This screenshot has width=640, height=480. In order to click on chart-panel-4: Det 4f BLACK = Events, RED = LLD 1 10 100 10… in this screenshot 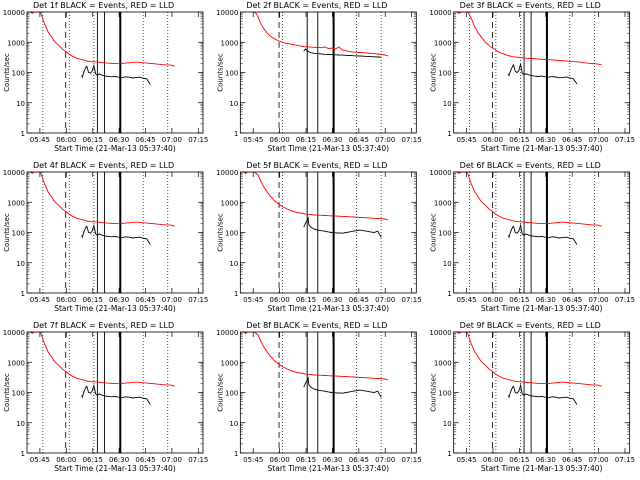, I will do `click(106, 237)`.